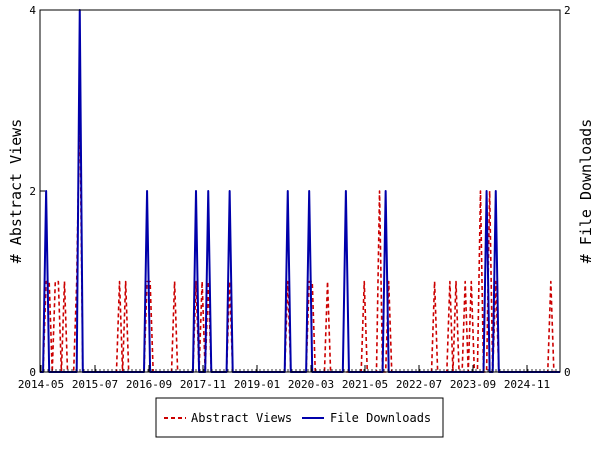 This screenshot has height=450, width=600. Describe the element at coordinates (32, 372) in the screenshot. I see `y-left-tick-label: 0` at that location.